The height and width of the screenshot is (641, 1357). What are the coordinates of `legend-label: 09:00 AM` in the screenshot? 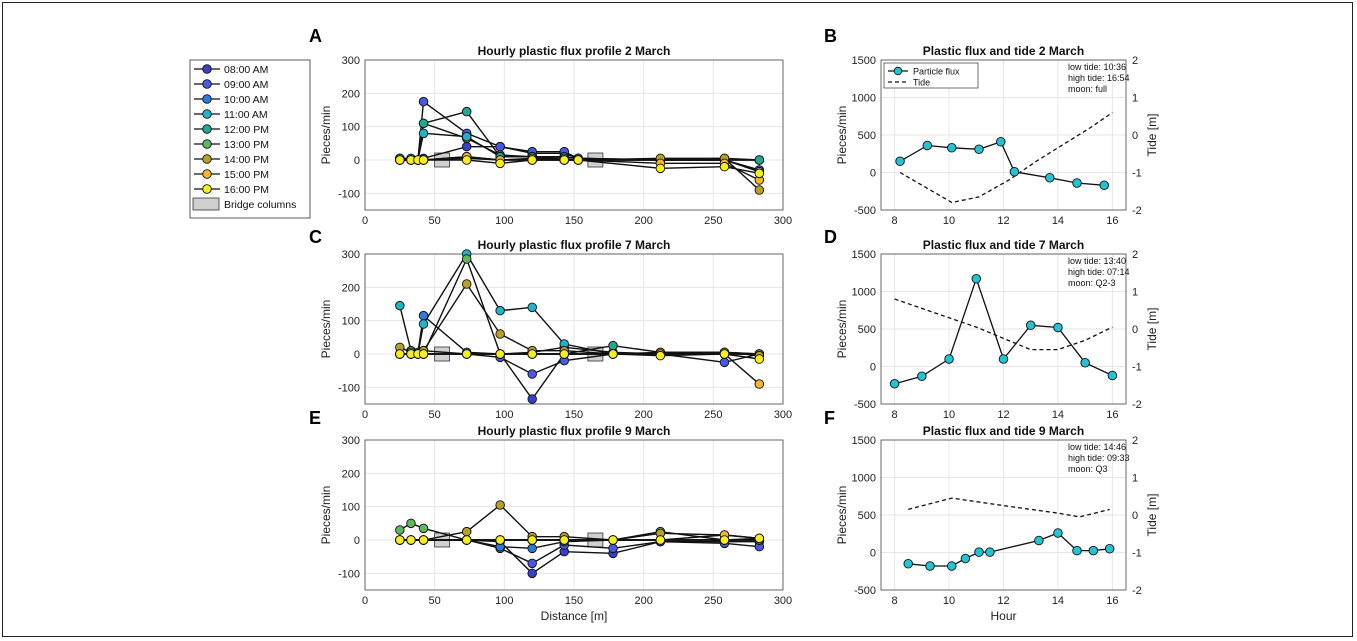 It's located at (246, 85).